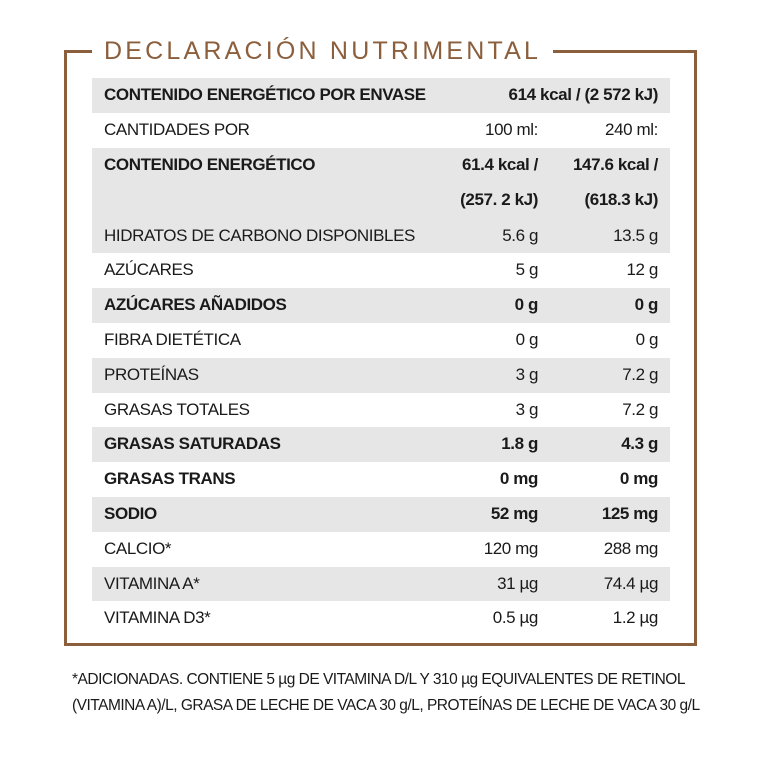 The image size is (768, 768). Describe the element at coordinates (323, 51) in the screenshot. I see `label-title: DECLARACIÓN NUTRIMENTAL` at that location.